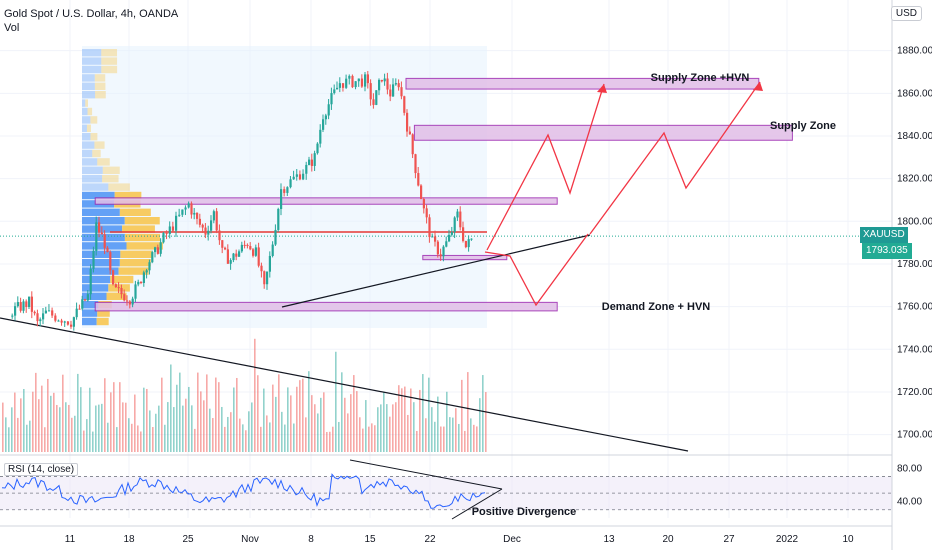  I want to click on price-tick-label: 1760.00, so click(914, 307).